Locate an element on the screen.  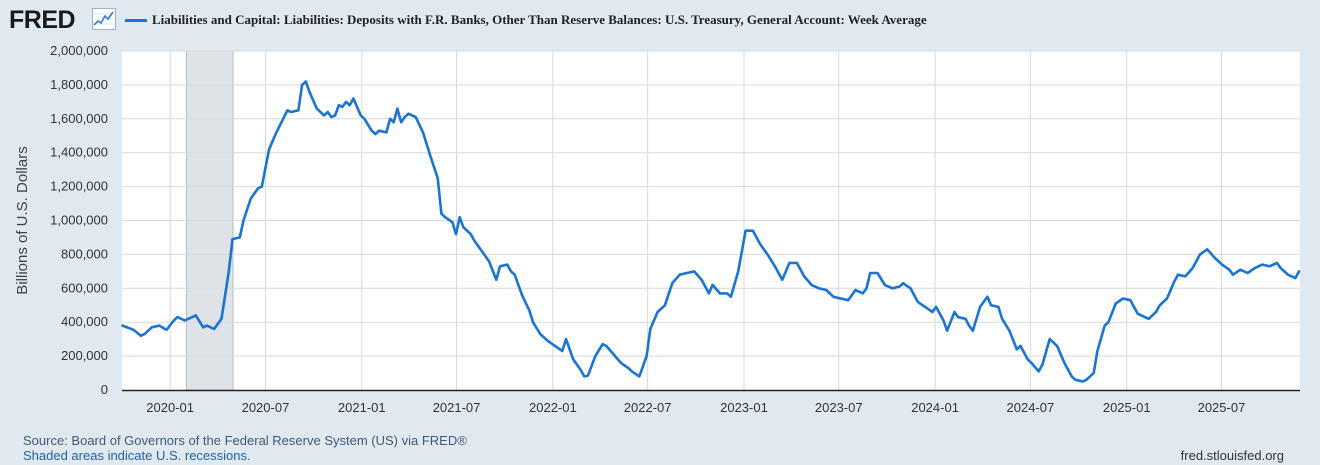
trend-line-icon is located at coordinates (104, 19).